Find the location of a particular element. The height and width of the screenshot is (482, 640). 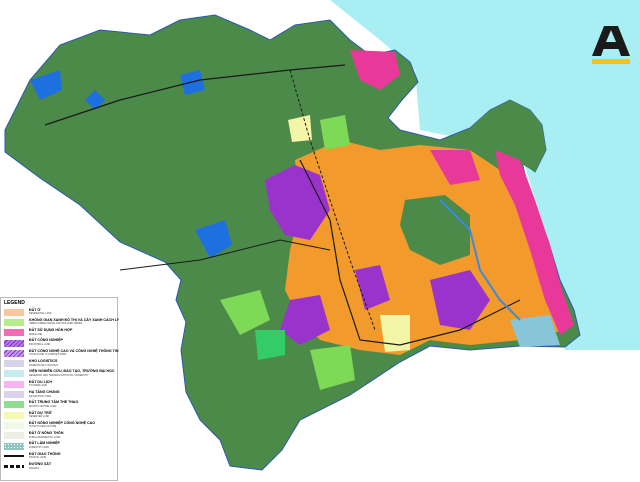

legend-label: ĐẤT CÔNG NGHIỆP is located at coordinates (46, 340).